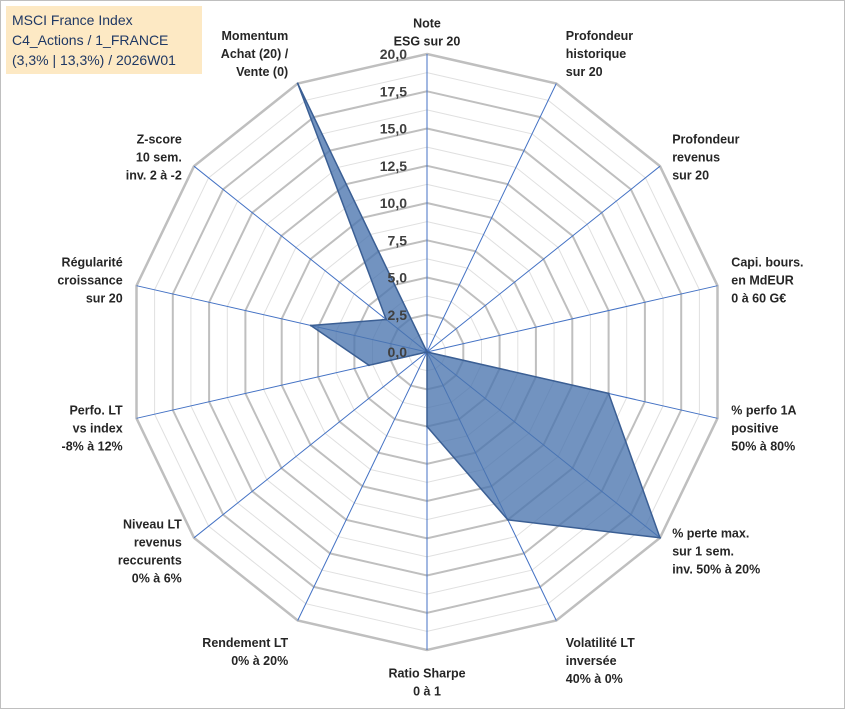 The width and height of the screenshot is (845, 709). Describe the element at coordinates (393, 91) in the screenshot. I see `r-tick-label: 17,5` at that location.